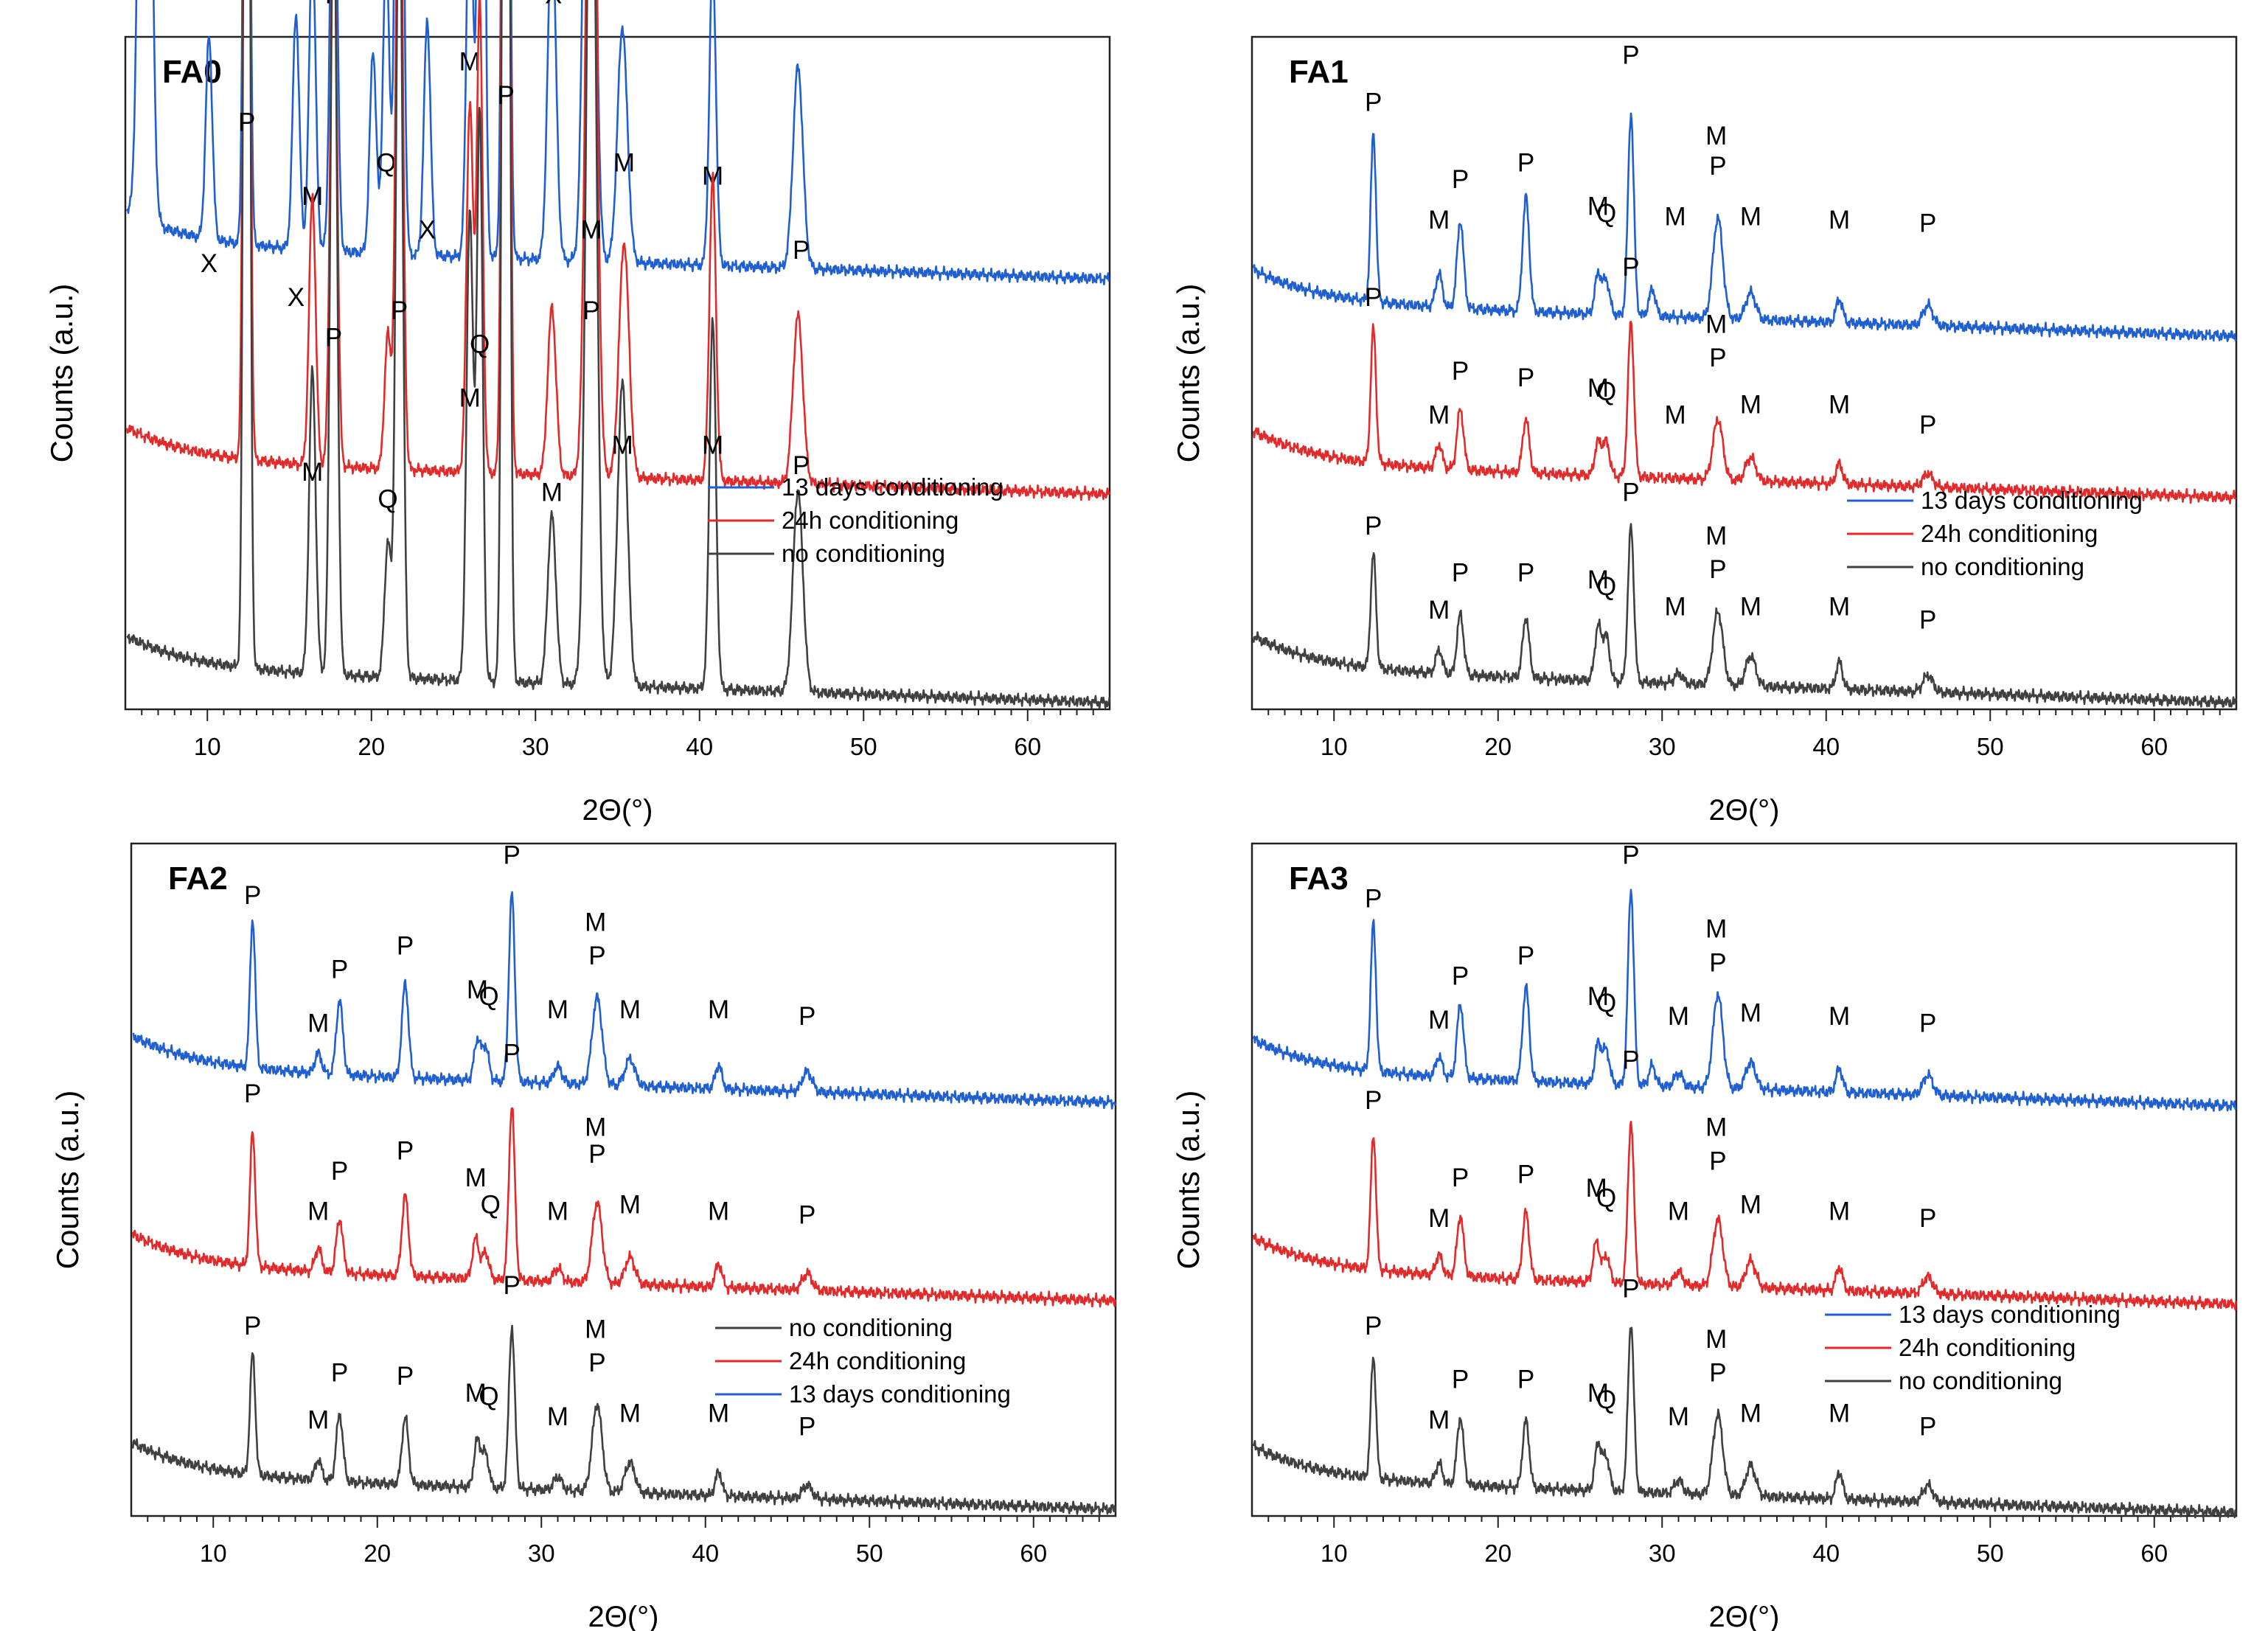 This screenshot has height=1631, width=2268. What do you see at coordinates (1744, 616) in the screenshot?
I see `series-line-black` at bounding box center [1744, 616].